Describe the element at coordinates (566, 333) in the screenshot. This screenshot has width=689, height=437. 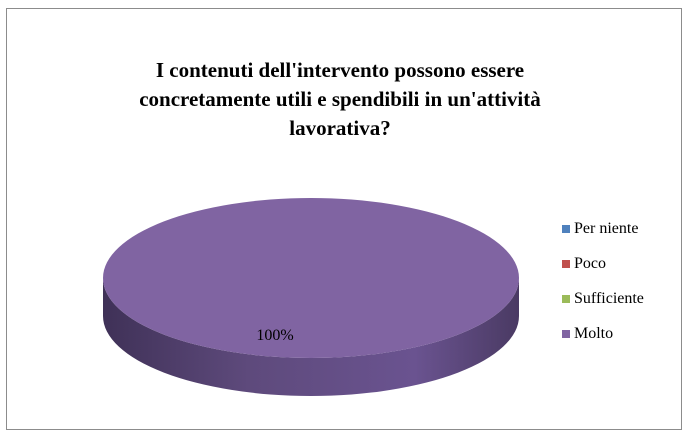
I see `legend-swatch-molto` at that location.